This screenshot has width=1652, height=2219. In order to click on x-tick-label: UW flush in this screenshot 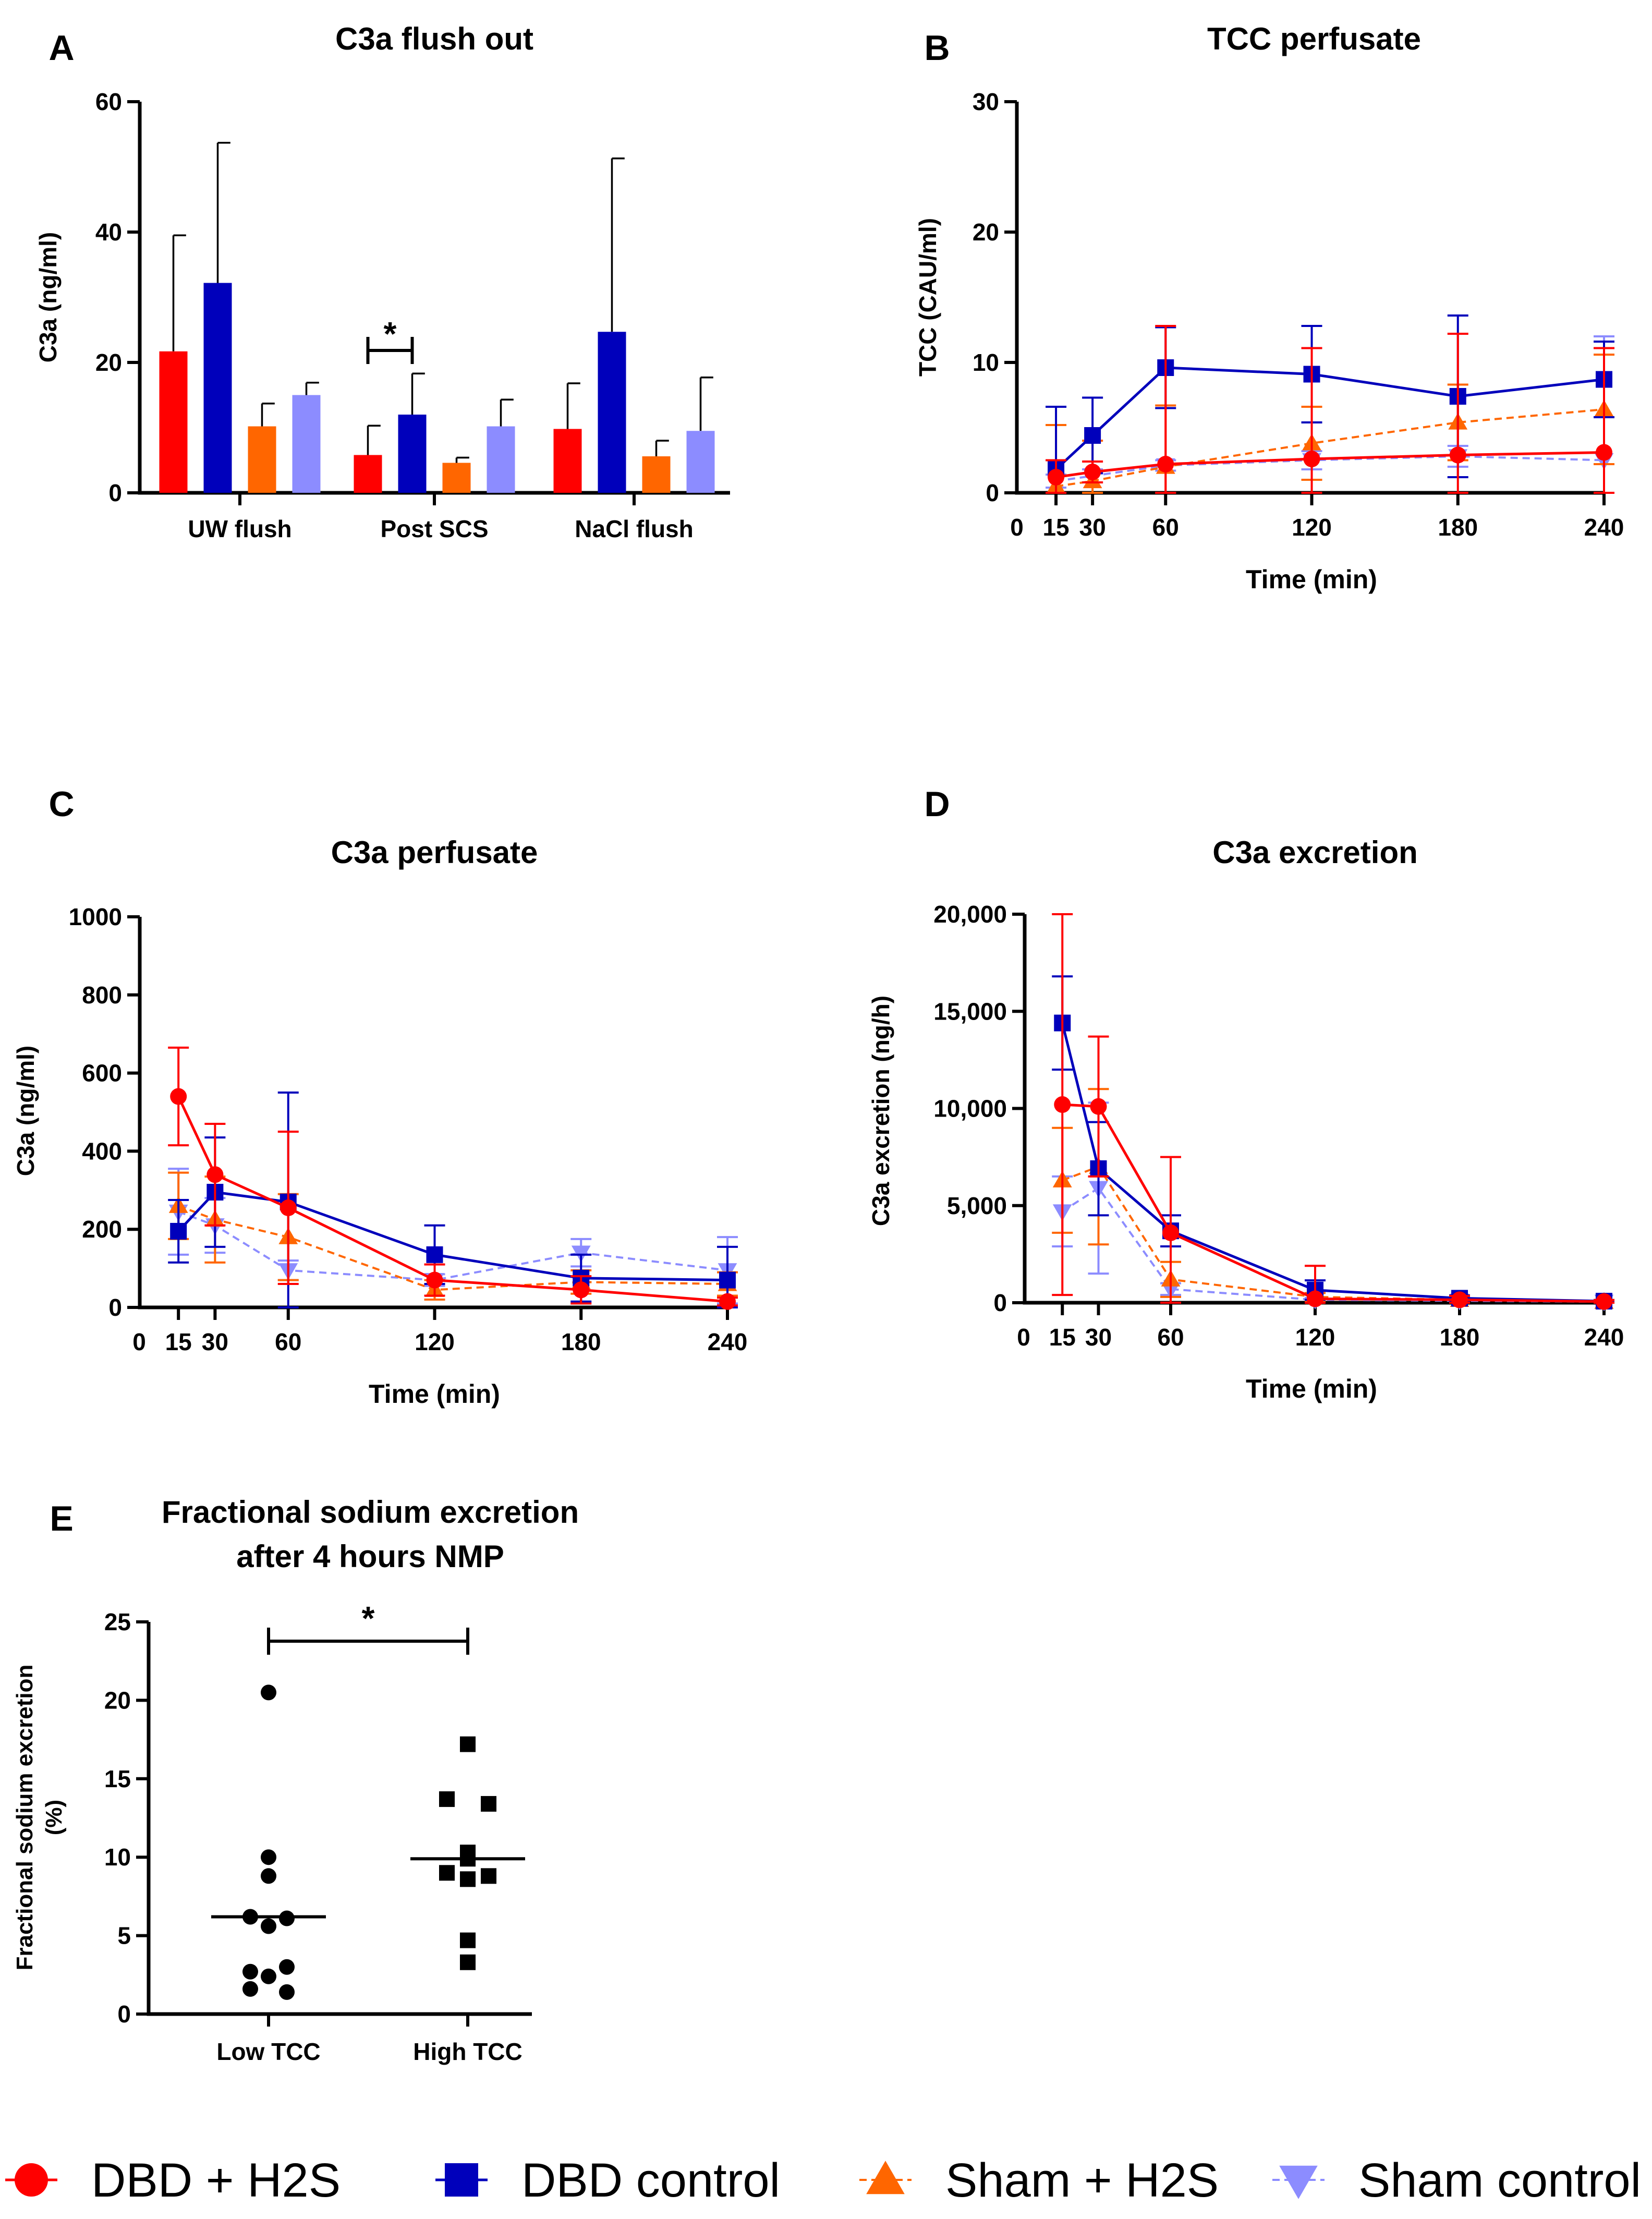, I will do `click(240, 528)`.